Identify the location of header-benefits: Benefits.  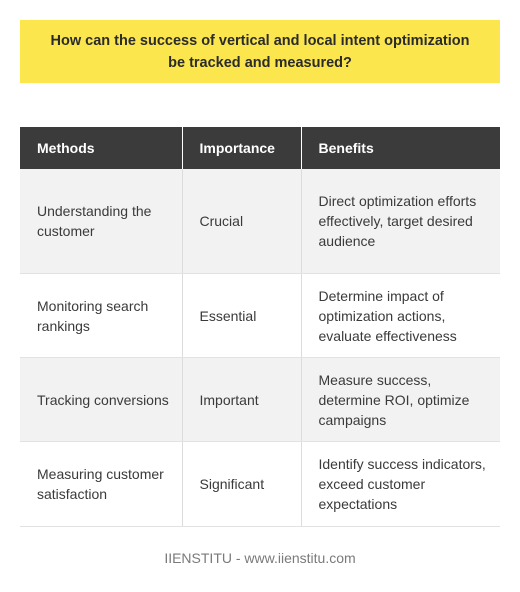
(400, 148).